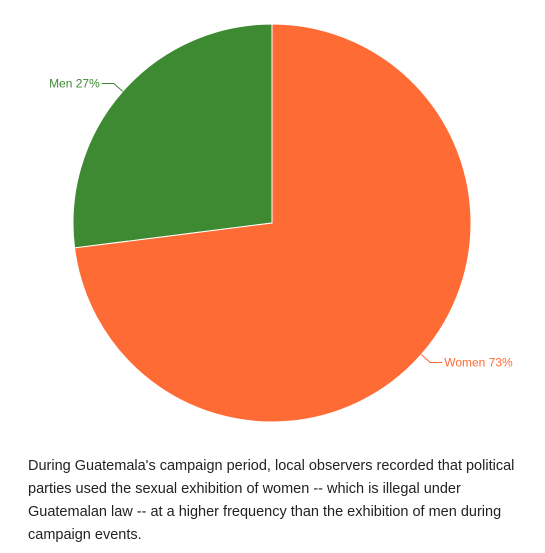 The height and width of the screenshot is (553, 545). What do you see at coordinates (74, 84) in the screenshot?
I see `slice-label-men: Men 27%` at bounding box center [74, 84].